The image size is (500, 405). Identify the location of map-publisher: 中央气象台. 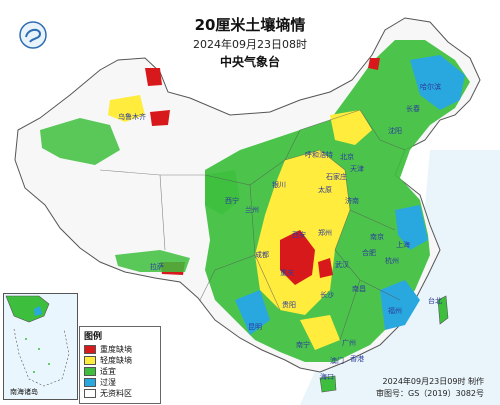
(249, 62).